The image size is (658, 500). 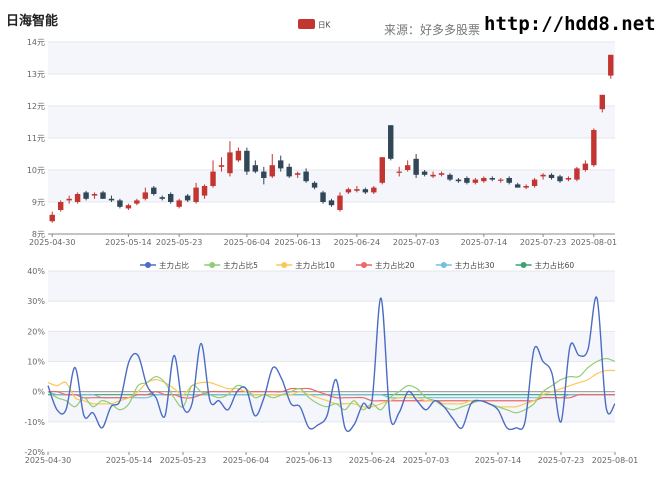 What do you see at coordinates (36, 170) in the screenshot?
I see `y-tick-label: 10元` at bounding box center [36, 170].